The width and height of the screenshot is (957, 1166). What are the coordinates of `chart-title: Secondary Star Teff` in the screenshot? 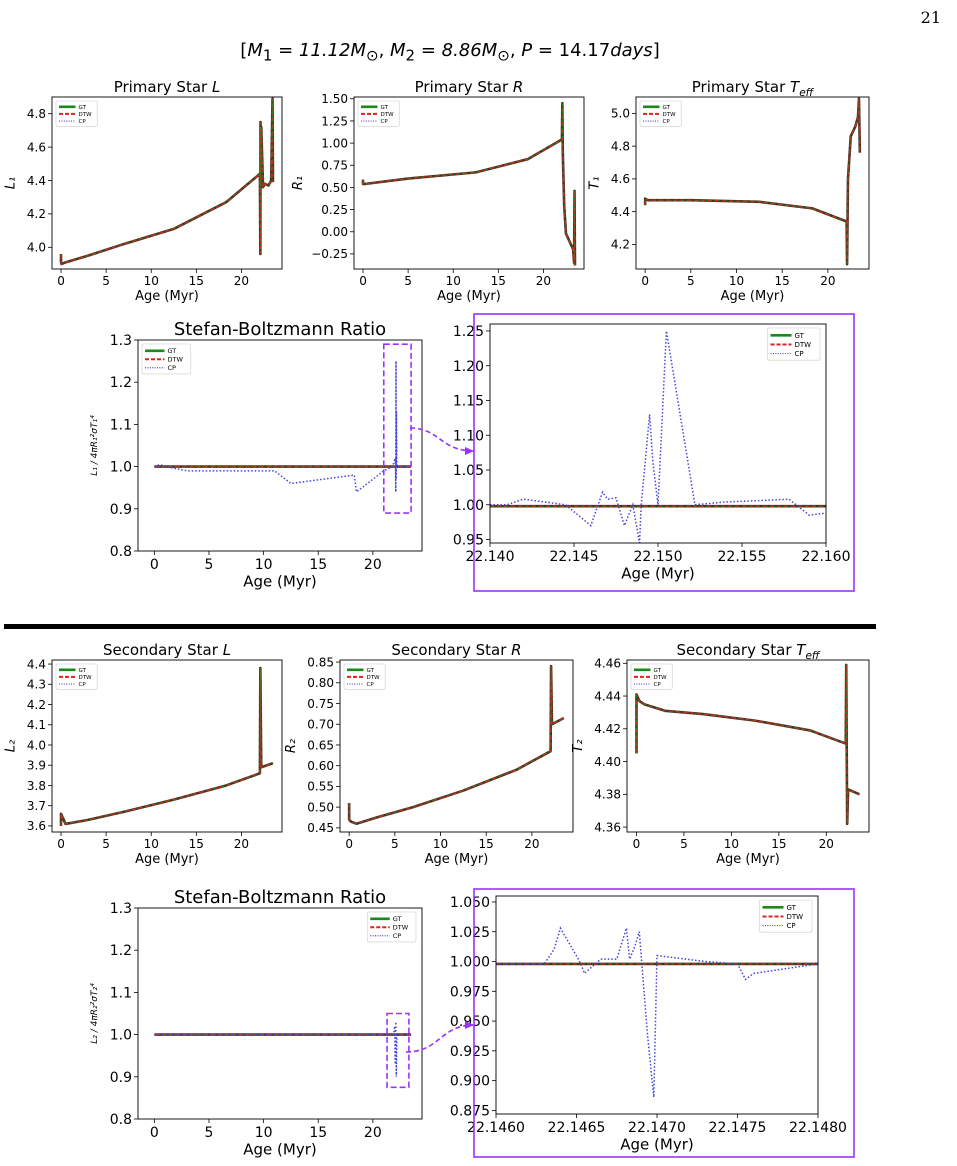 It's located at (749, 651).